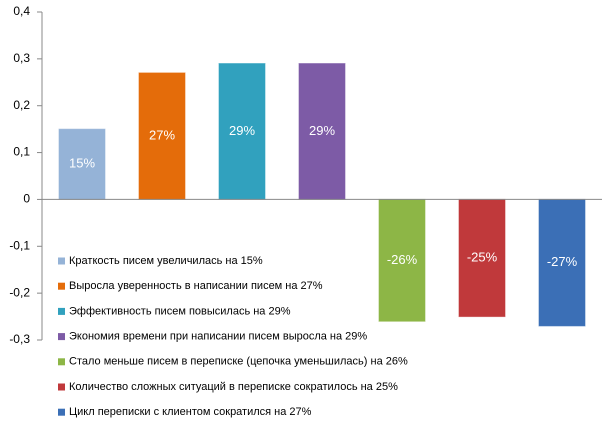 The image size is (609, 429). Describe the element at coordinates (21, 152) in the screenshot. I see `y-tick-label: 0,1` at that location.